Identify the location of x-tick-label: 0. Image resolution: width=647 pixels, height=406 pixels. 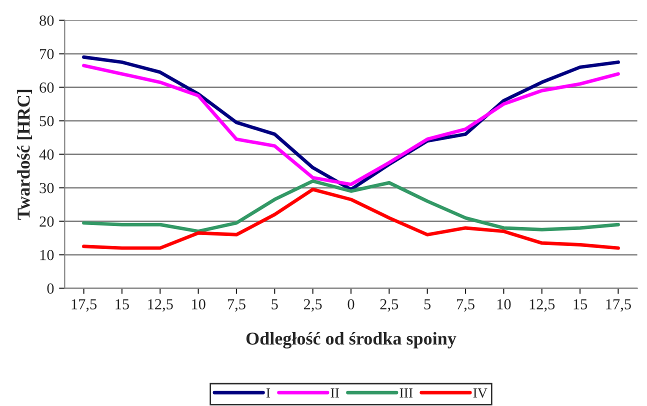
(351, 304).